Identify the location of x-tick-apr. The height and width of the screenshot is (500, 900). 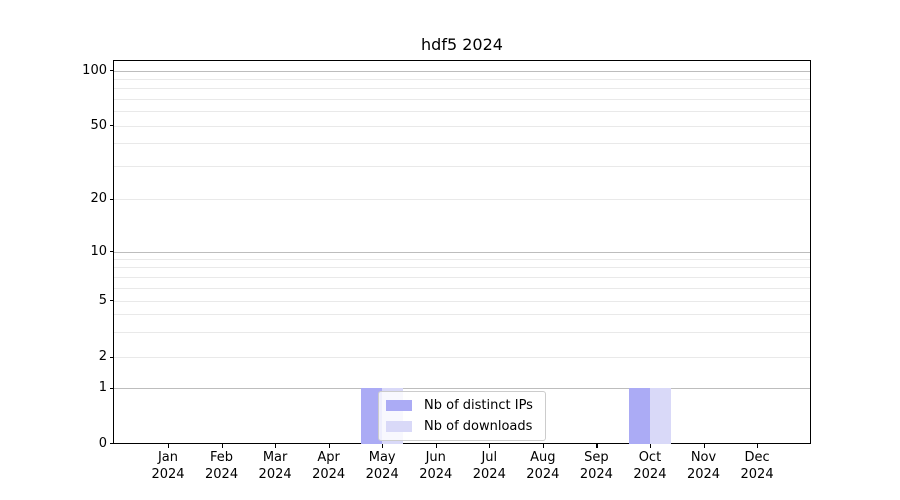
(329, 445).